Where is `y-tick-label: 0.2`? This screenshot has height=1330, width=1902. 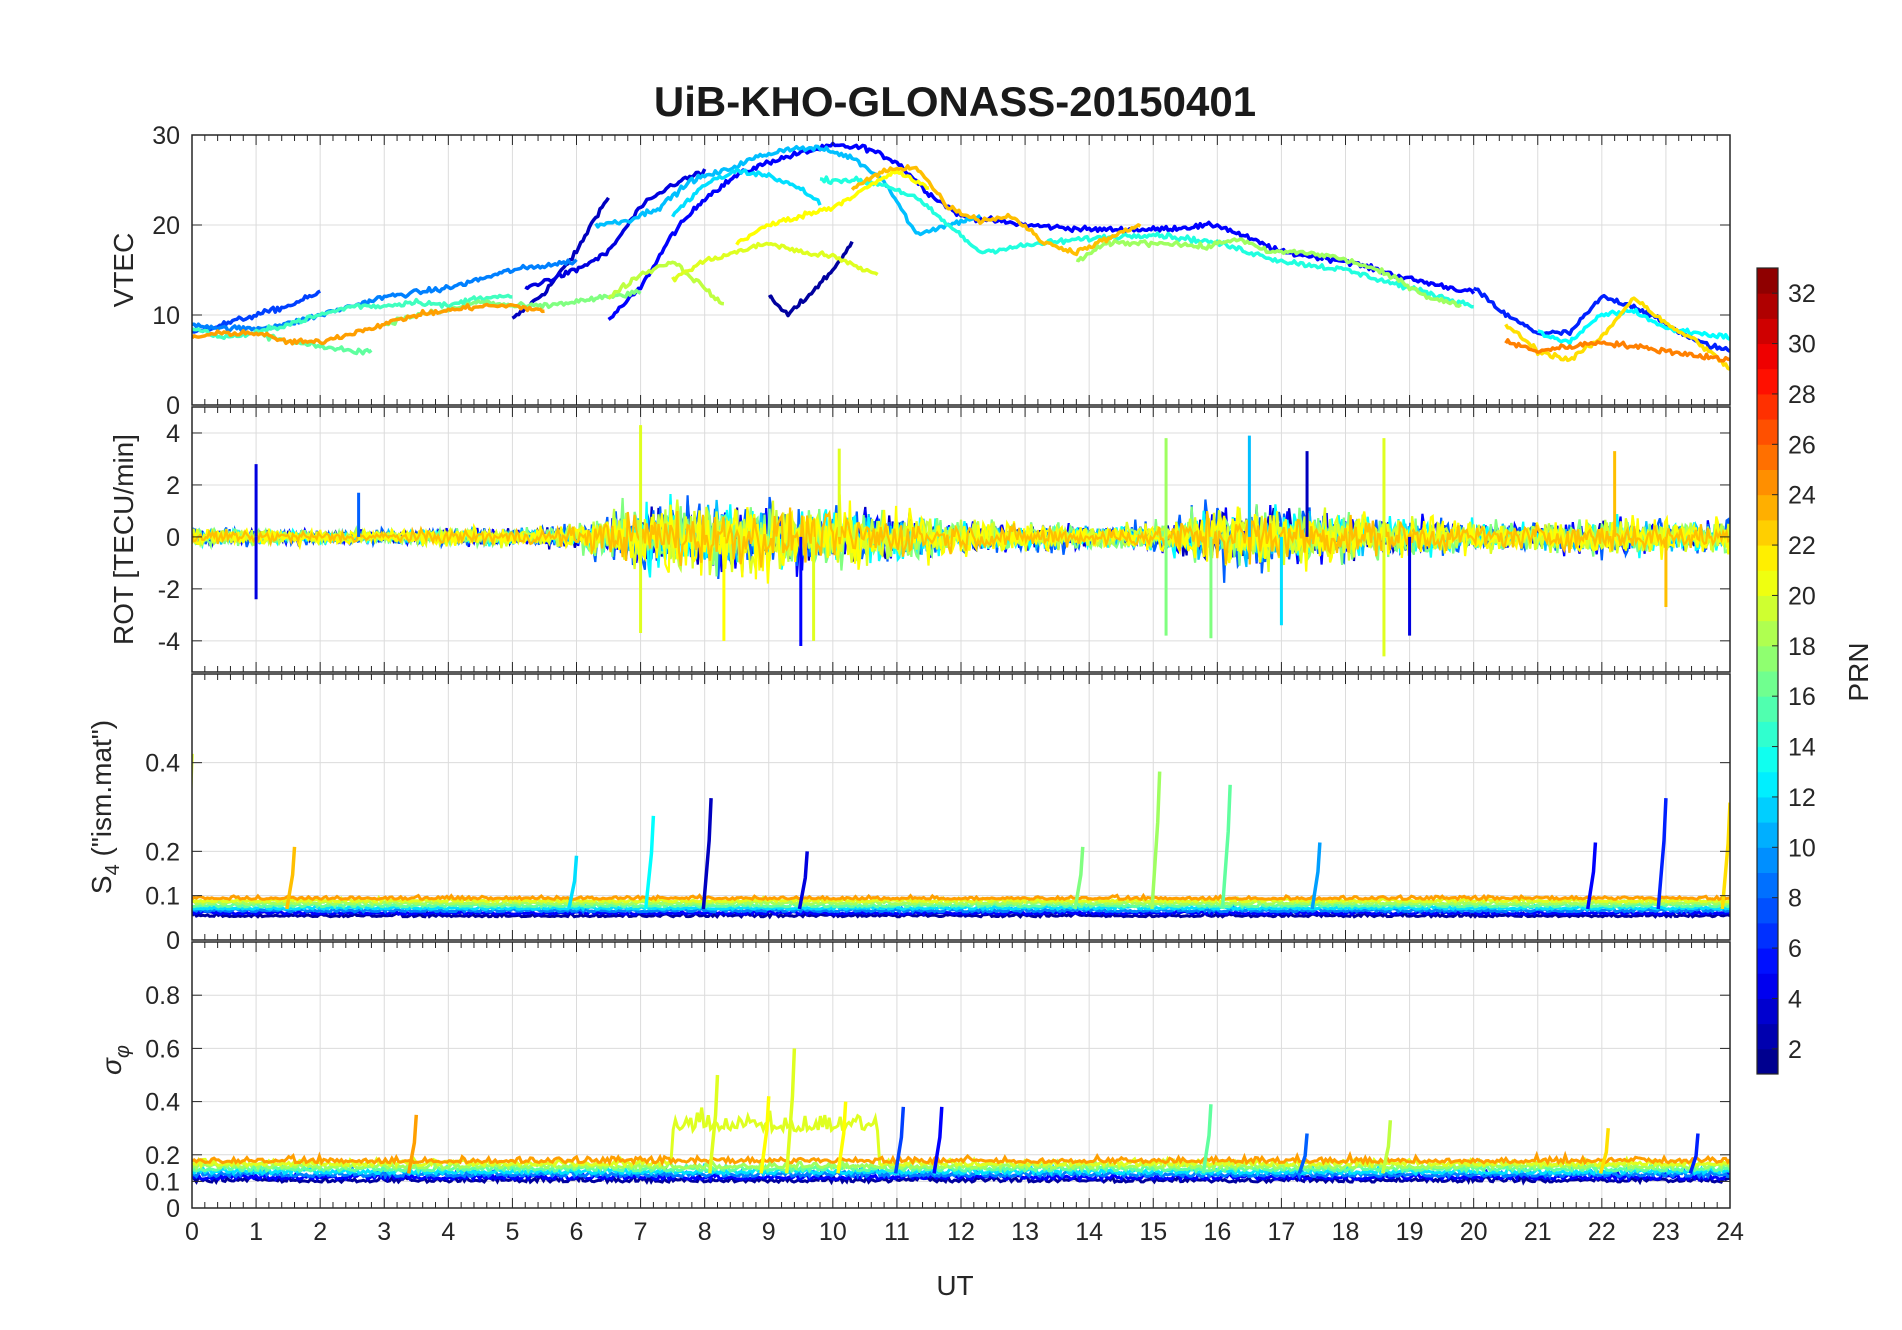
y-tick-label: 0.2 is located at coordinates (162, 1156).